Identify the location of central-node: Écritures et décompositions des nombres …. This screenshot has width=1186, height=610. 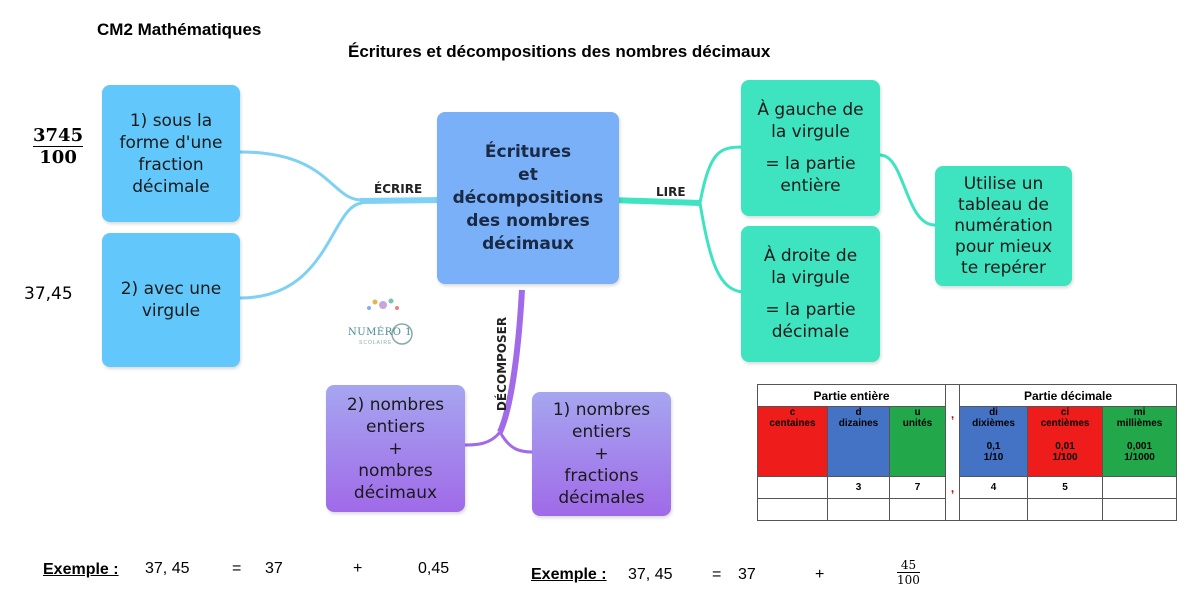
(528, 198).